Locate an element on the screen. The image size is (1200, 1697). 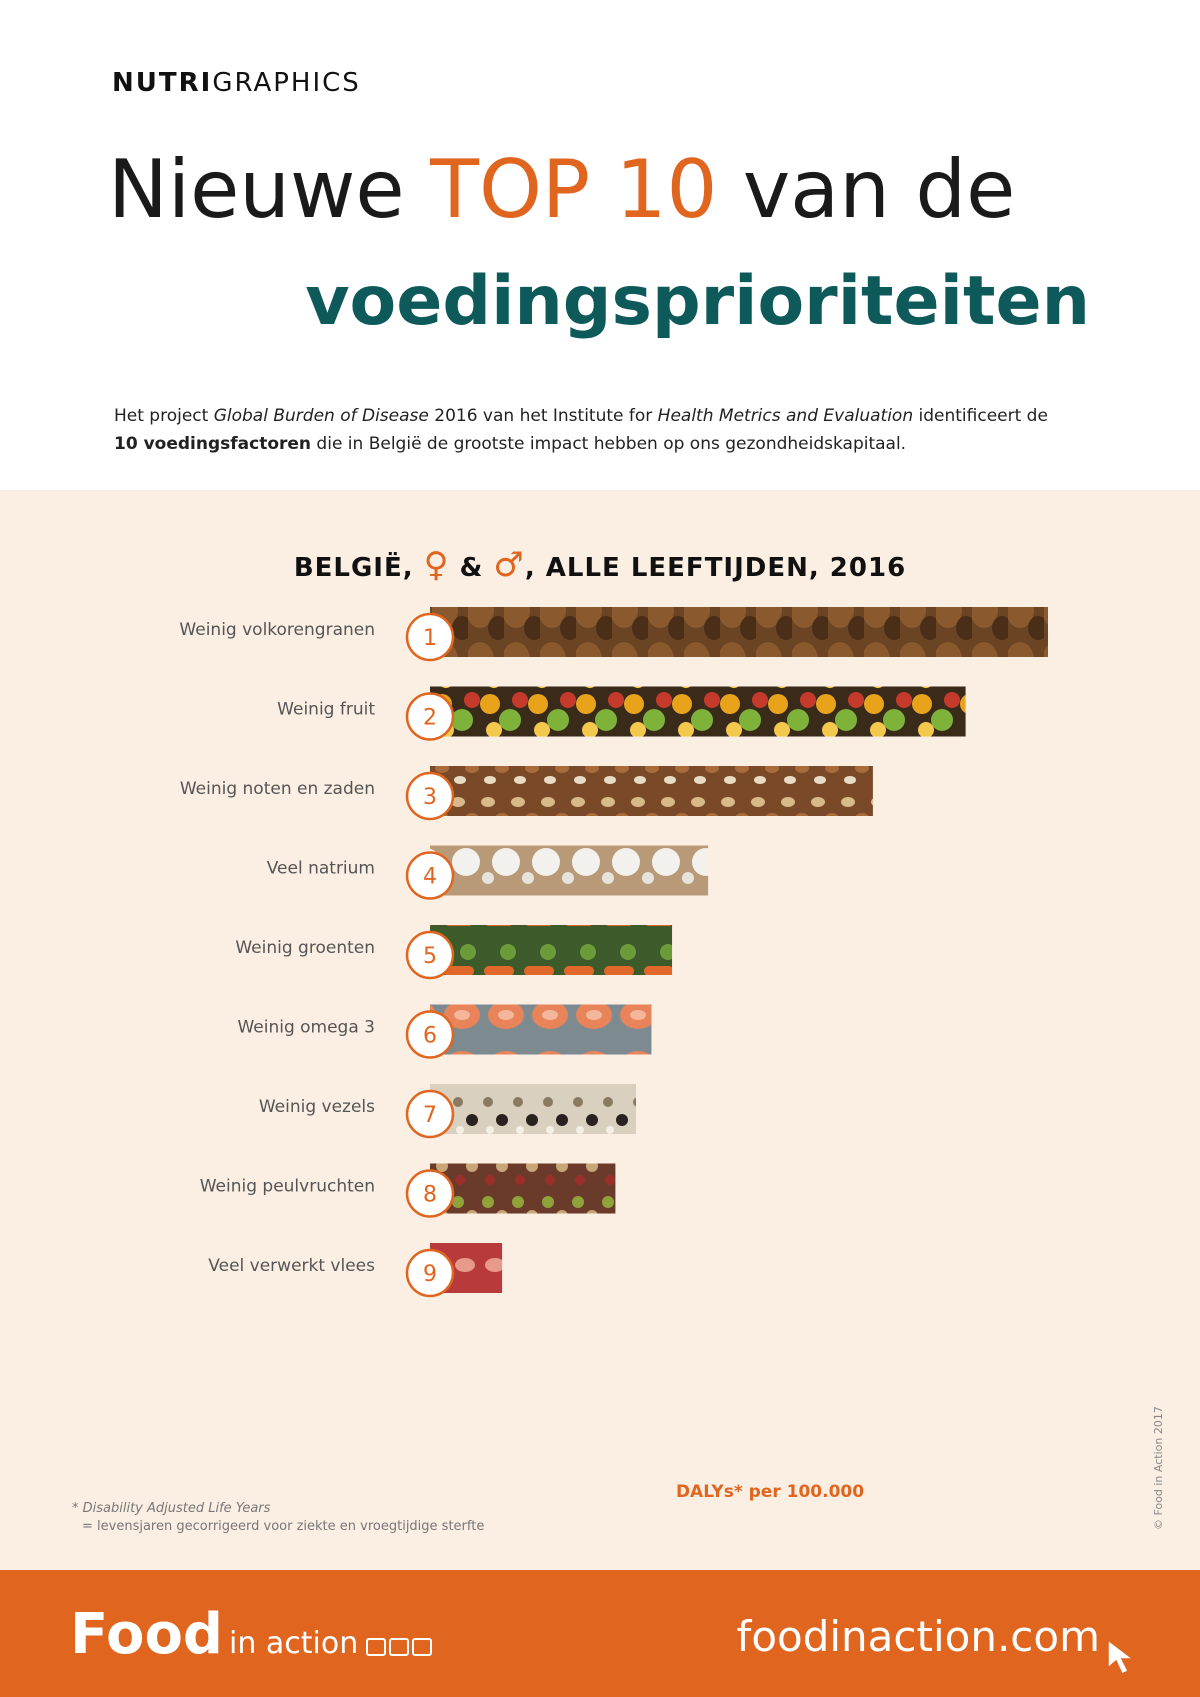
rank-number: 1 is located at coordinates (430, 638).